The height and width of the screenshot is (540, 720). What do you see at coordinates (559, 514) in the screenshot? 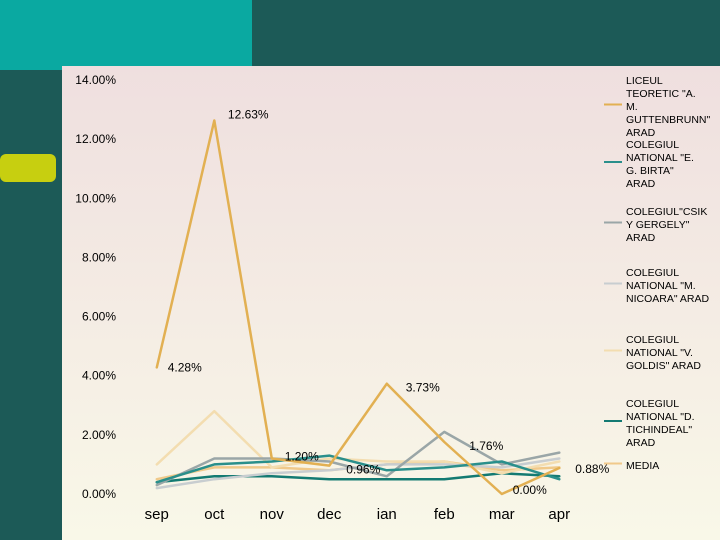
I see `x-tick-label: apr` at bounding box center [559, 514].